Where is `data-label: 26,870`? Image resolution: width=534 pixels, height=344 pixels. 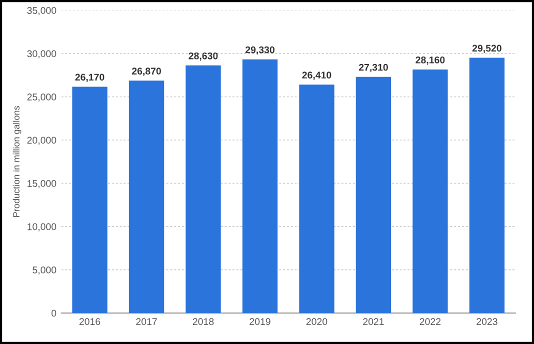 data-label: 26,870 is located at coordinates (146, 72).